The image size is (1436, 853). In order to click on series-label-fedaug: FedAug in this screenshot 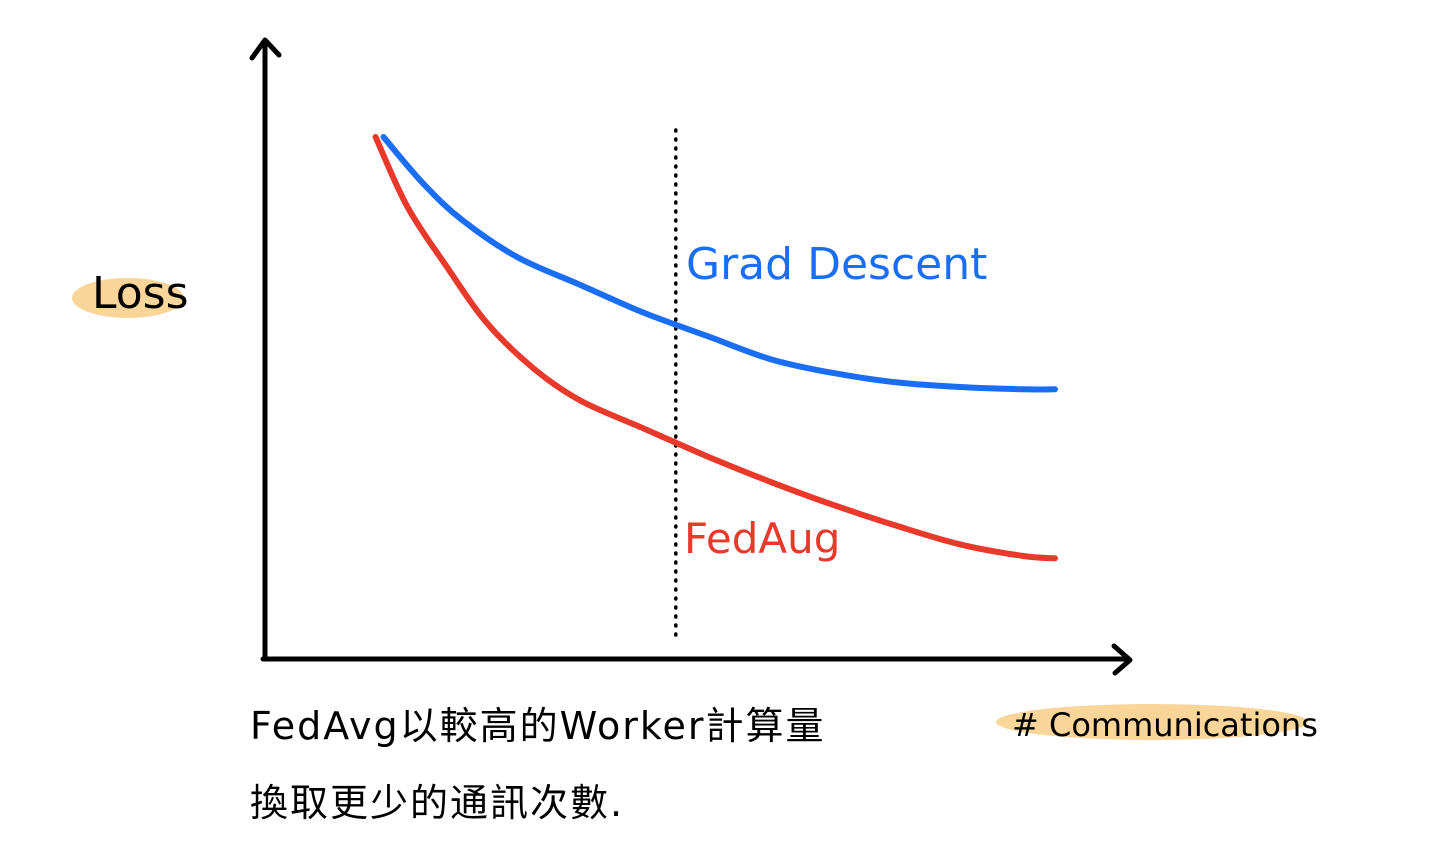, I will do `click(762, 538)`.